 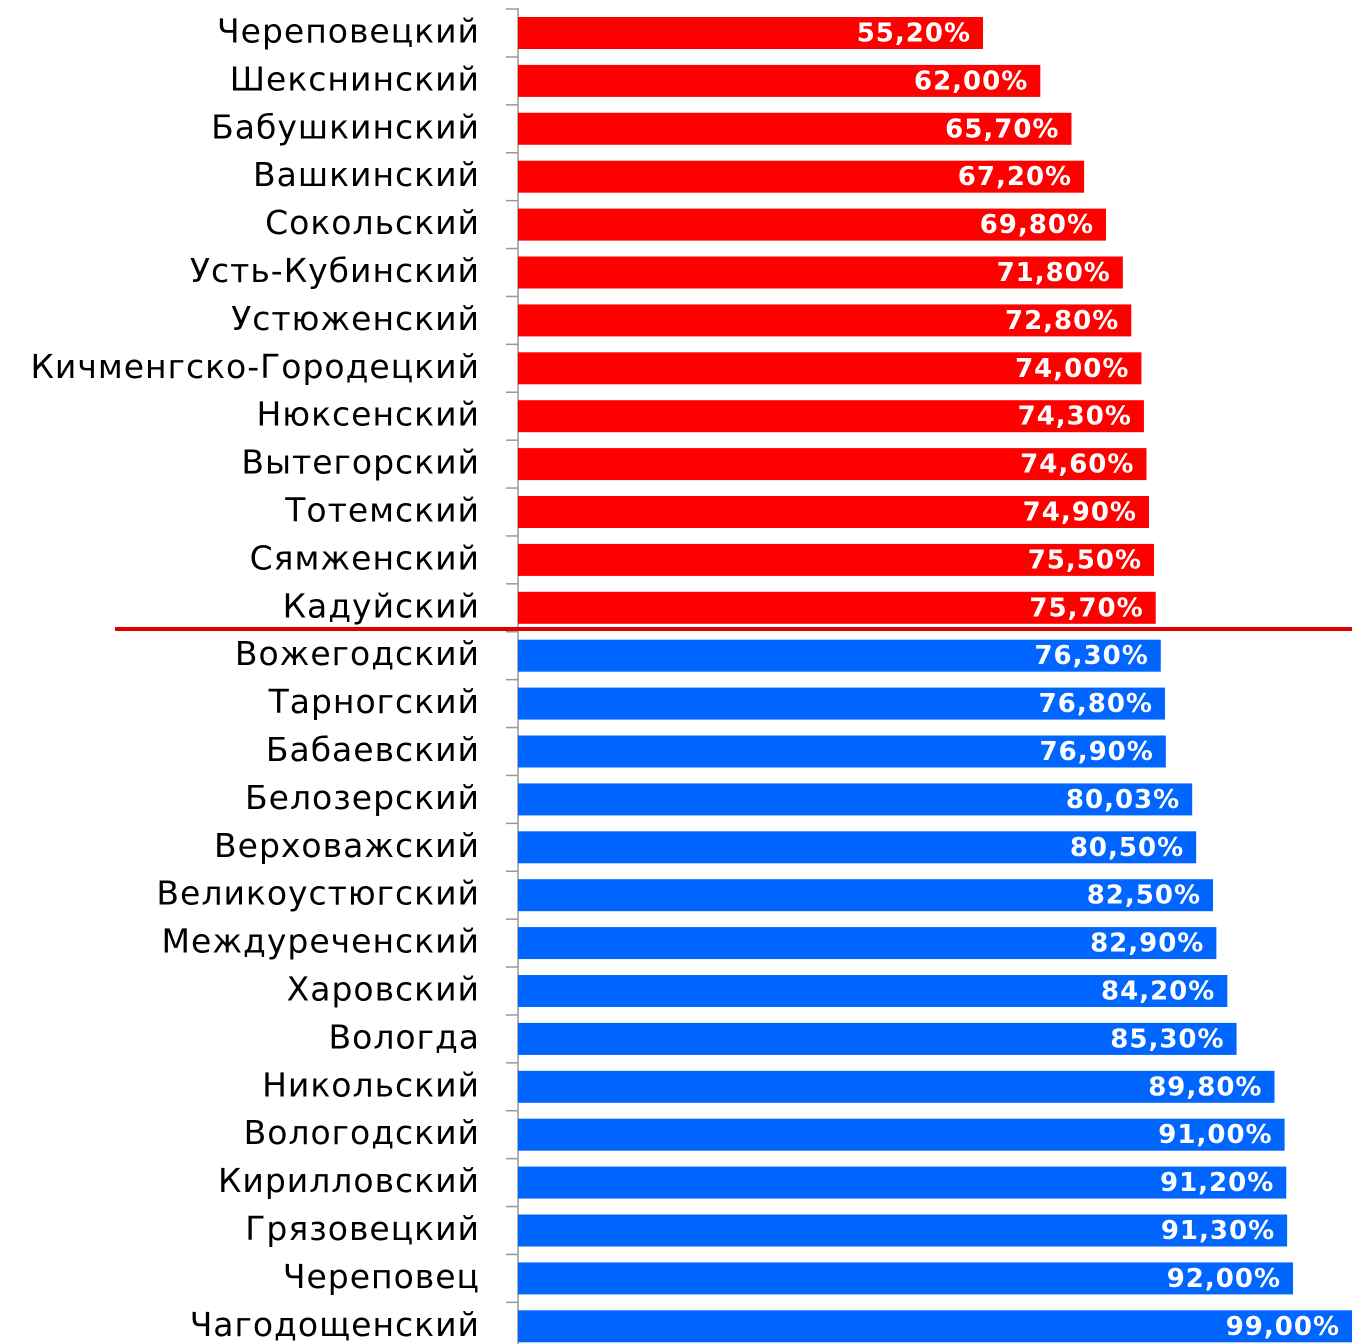 I want to click on value-label: 75,70%, so click(x=1086, y=608).